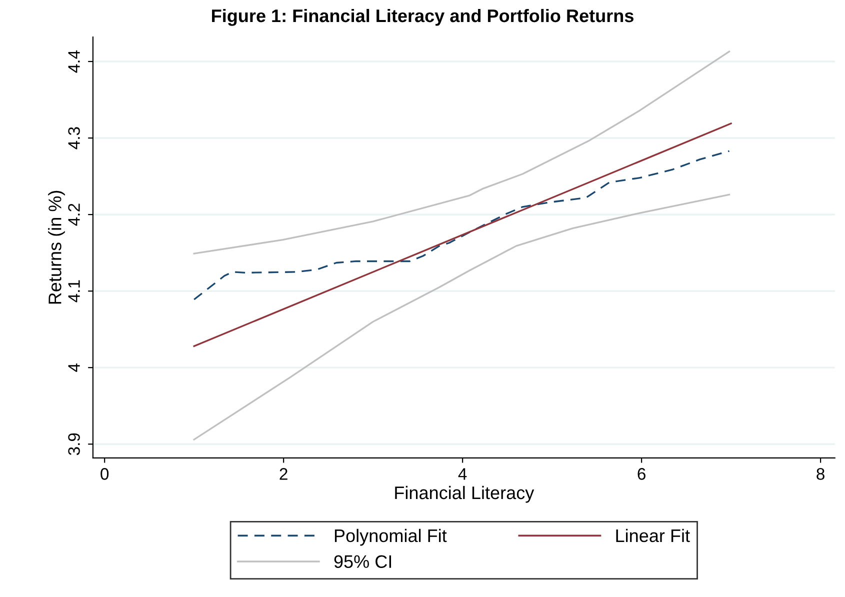  What do you see at coordinates (464, 494) in the screenshot?
I see `x-axis-title: Financial Literacy` at bounding box center [464, 494].